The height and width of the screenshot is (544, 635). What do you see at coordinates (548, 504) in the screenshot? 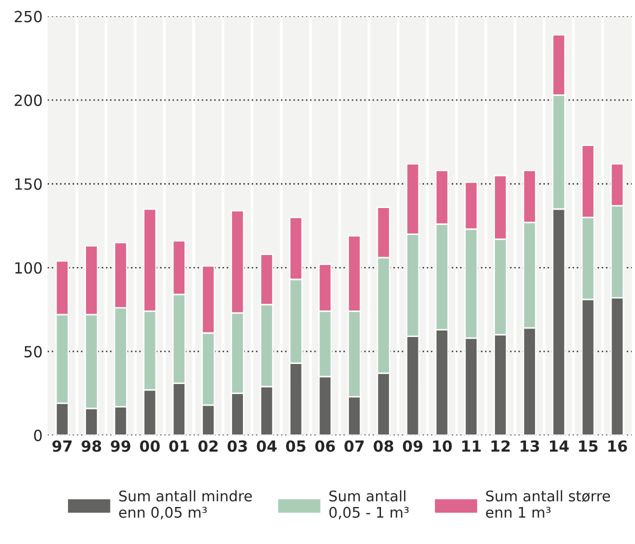
I see `legend-label: Sum antall større enn 1 m³` at bounding box center [548, 504].